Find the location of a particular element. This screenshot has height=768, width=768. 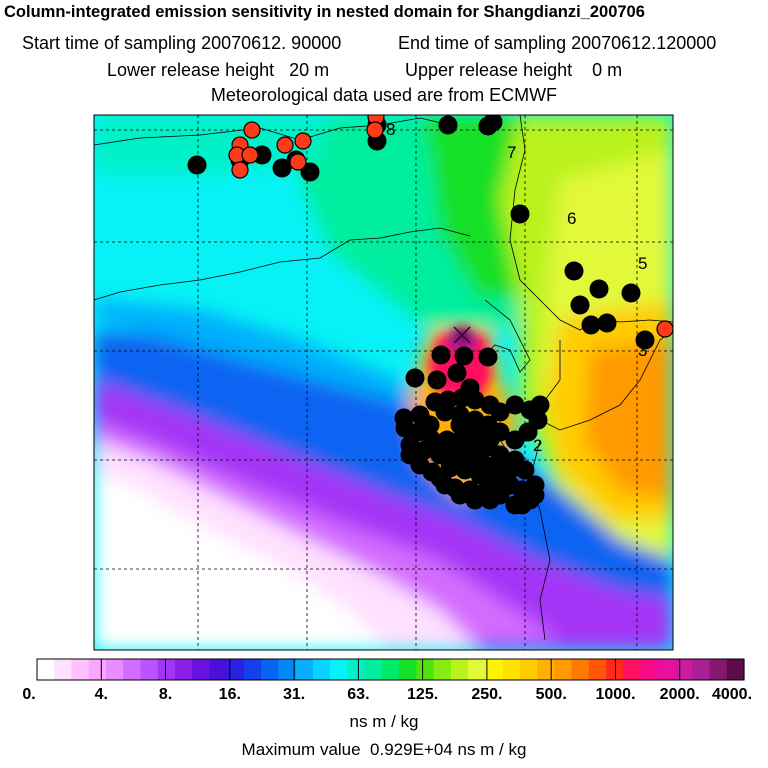

colorbar-tick-label: 500. is located at coordinates (551, 694).